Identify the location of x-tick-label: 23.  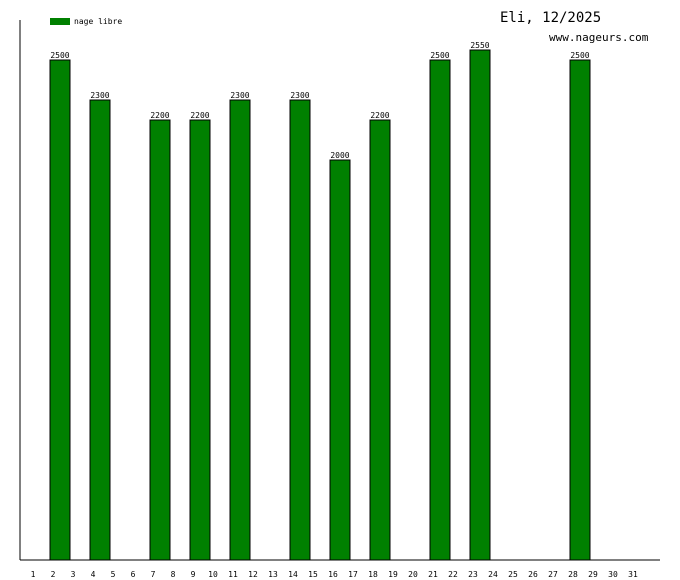
(473, 574).